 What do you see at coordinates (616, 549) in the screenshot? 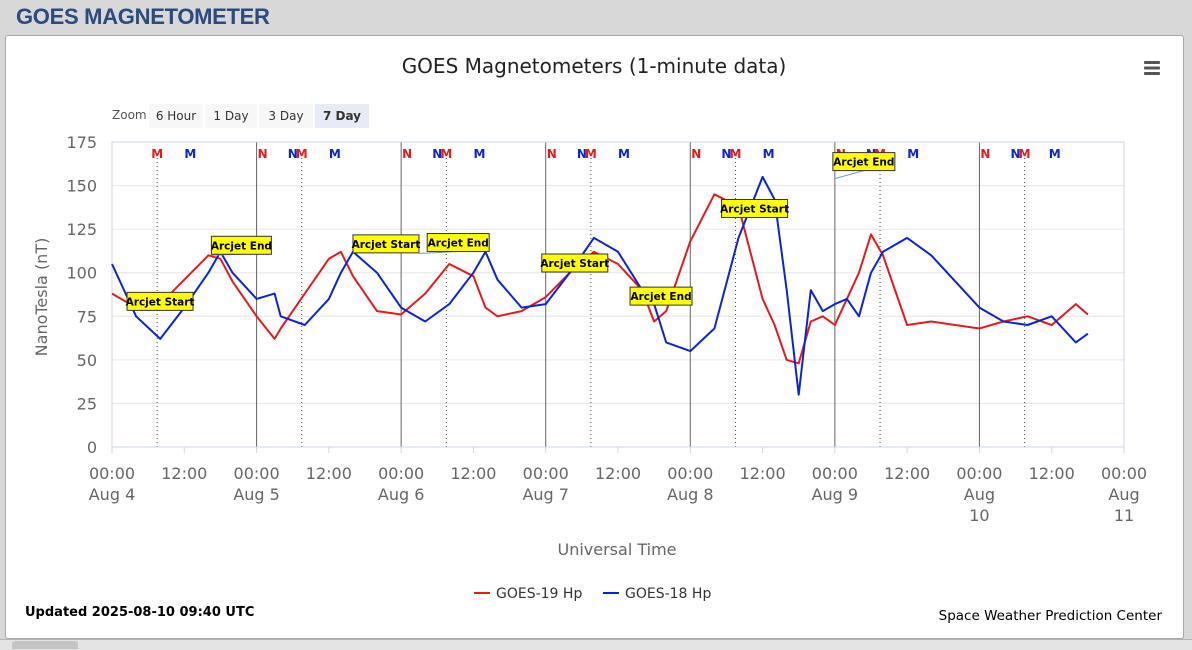
I see `x-axis-label: Universal Time` at bounding box center [616, 549].